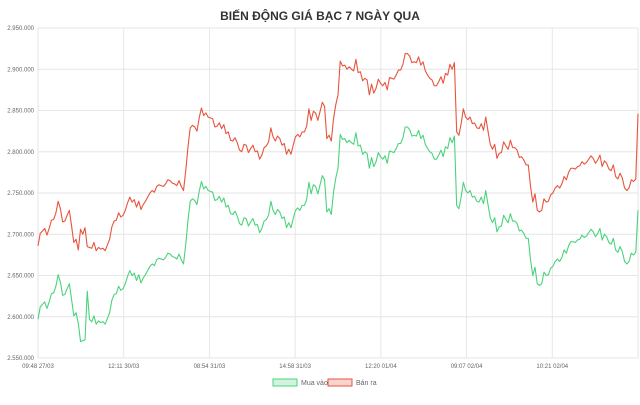 This screenshot has width=640, height=405. Describe the element at coordinates (381, 367) in the screenshot. I see `x-tick-label: 12:20 01/04` at that location.